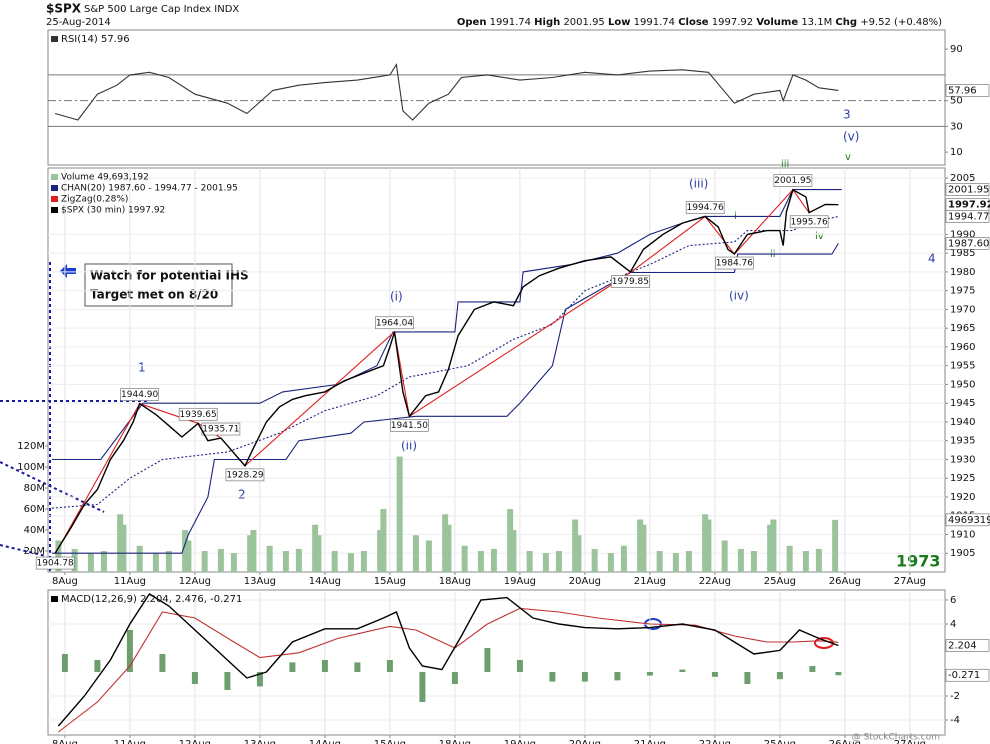 The image size is (990, 744). What do you see at coordinates (698, 184) in the screenshot?
I see `wave-label: (iii)` at bounding box center [698, 184].